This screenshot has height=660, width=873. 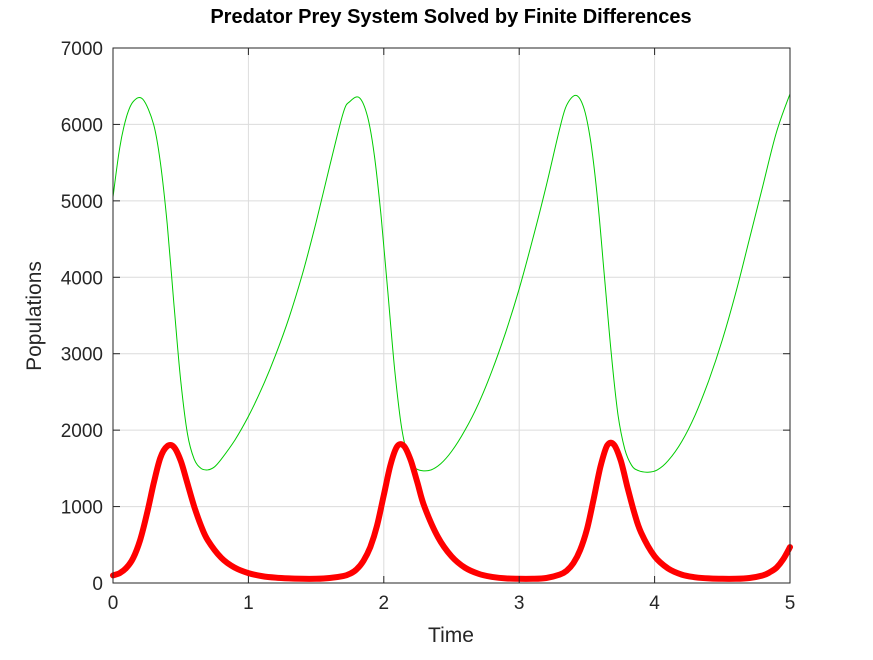 What do you see at coordinates (790, 603) in the screenshot?
I see `x-tick-label: 5` at bounding box center [790, 603].